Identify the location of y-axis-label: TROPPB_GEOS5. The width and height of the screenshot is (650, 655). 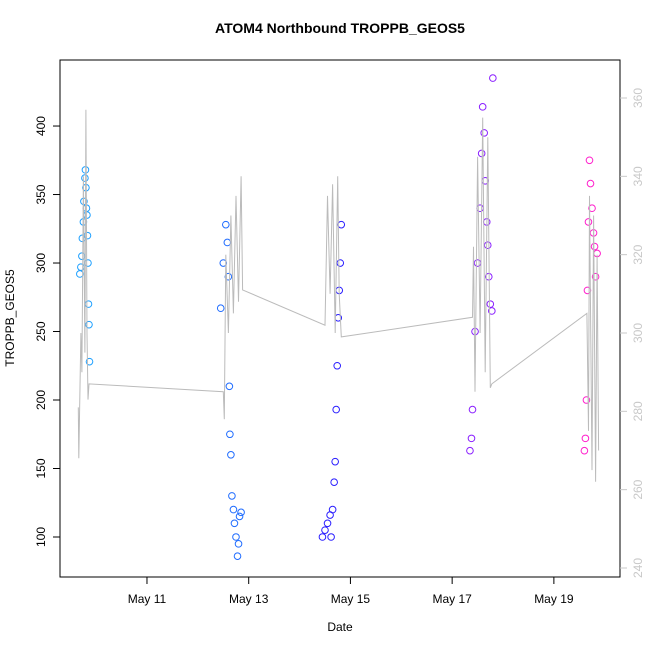
(10, 318).